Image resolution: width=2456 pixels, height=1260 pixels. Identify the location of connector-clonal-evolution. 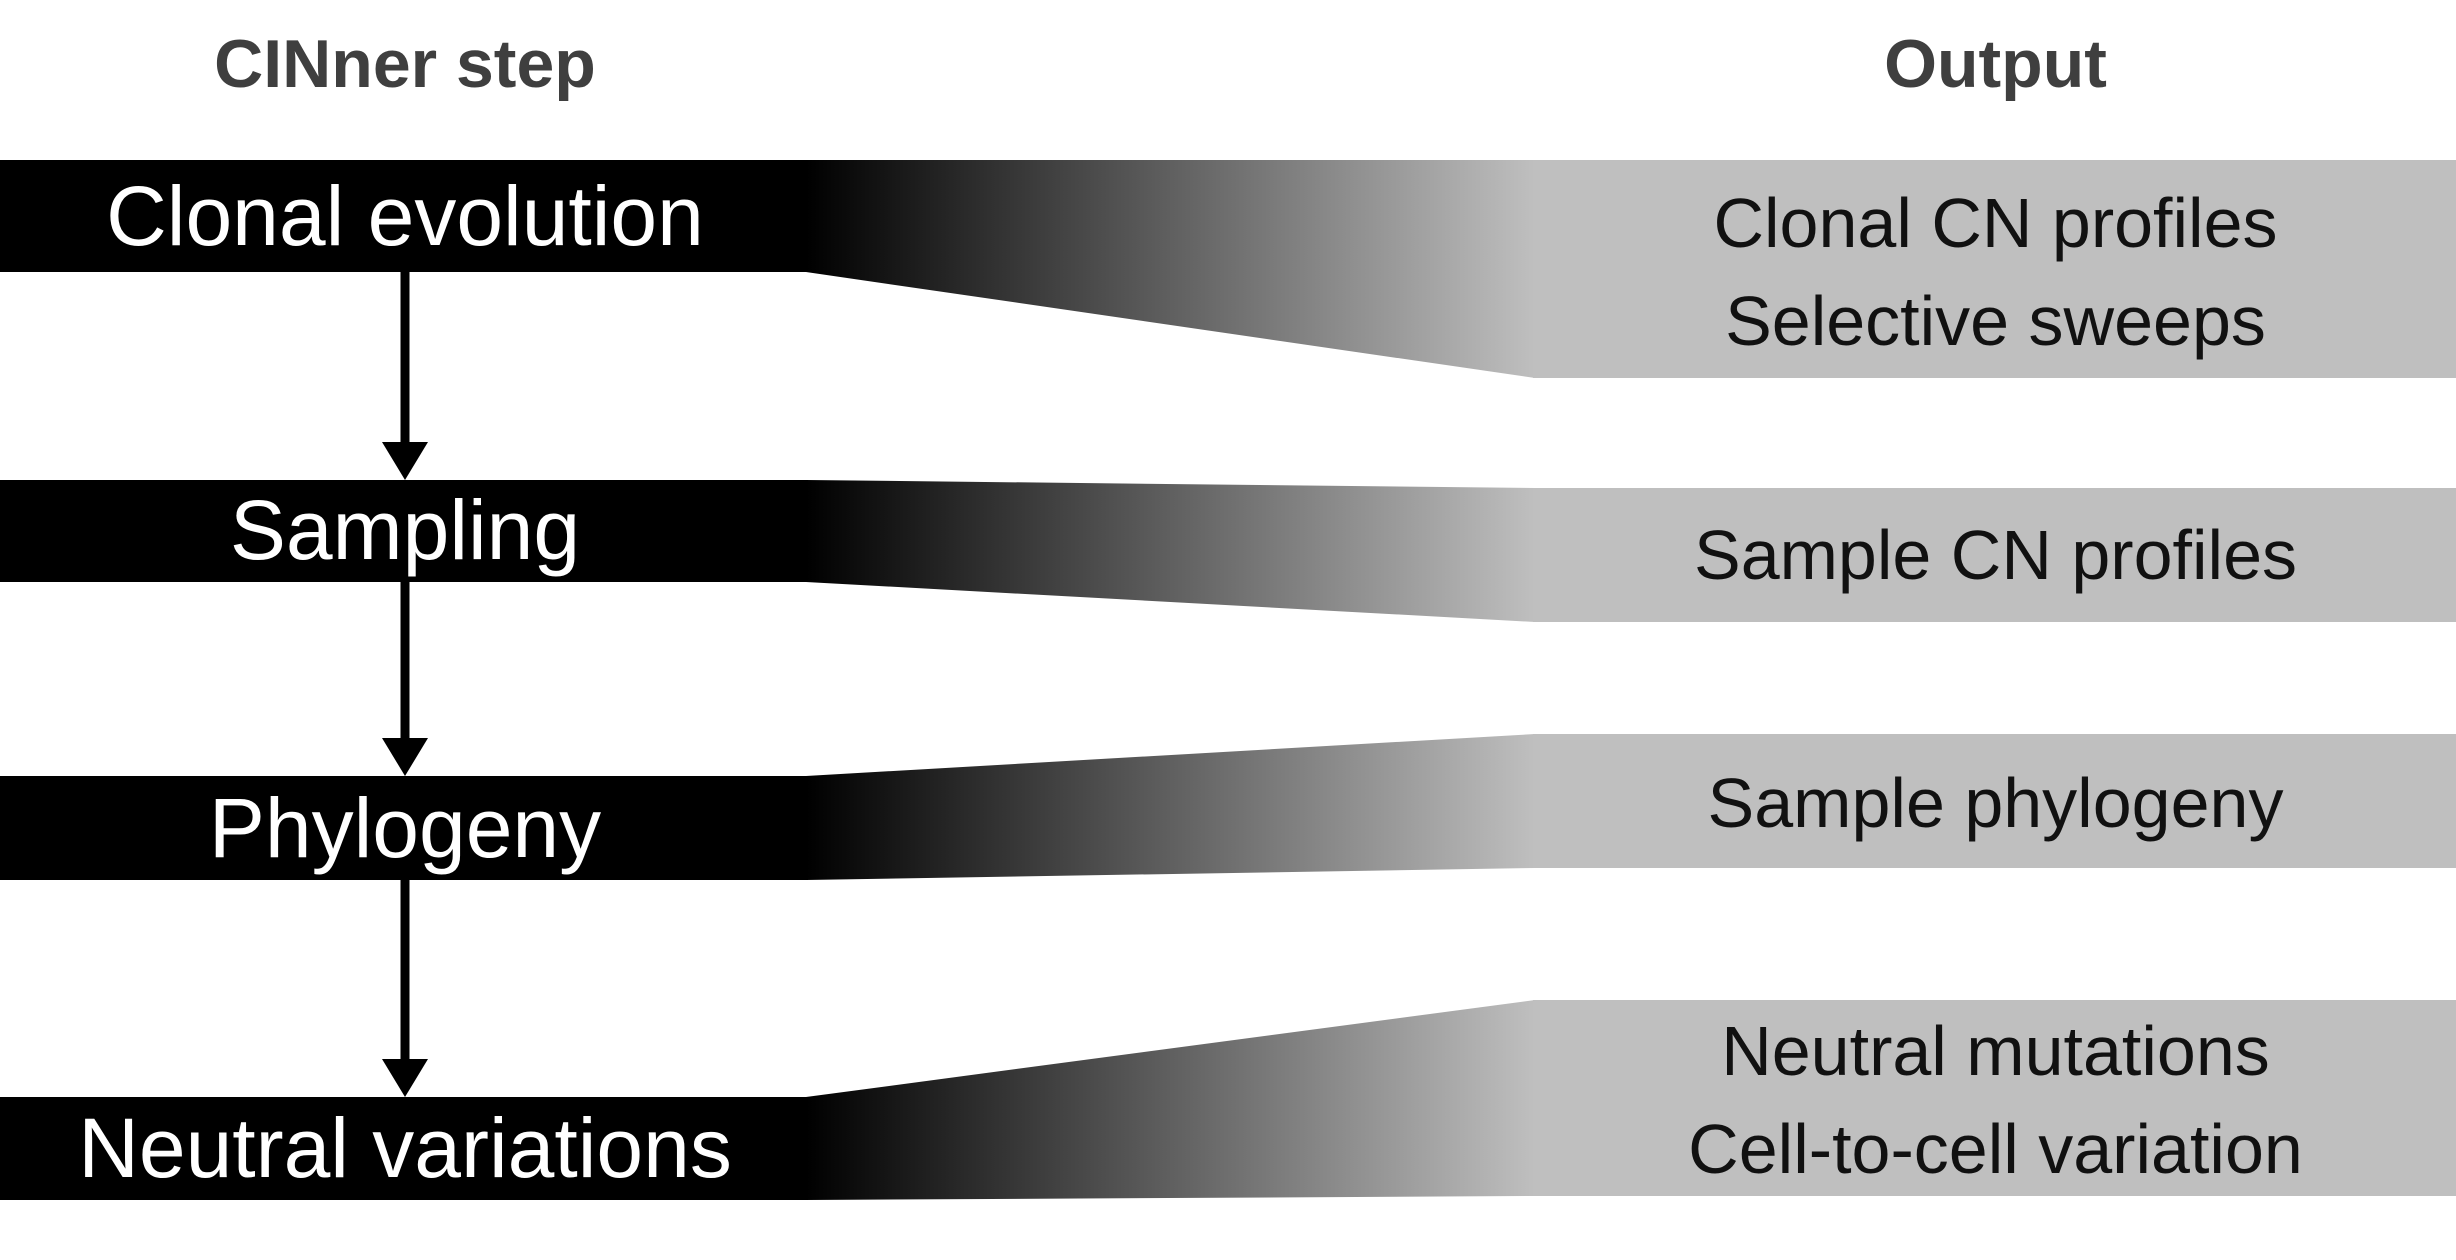
(1170, 269).